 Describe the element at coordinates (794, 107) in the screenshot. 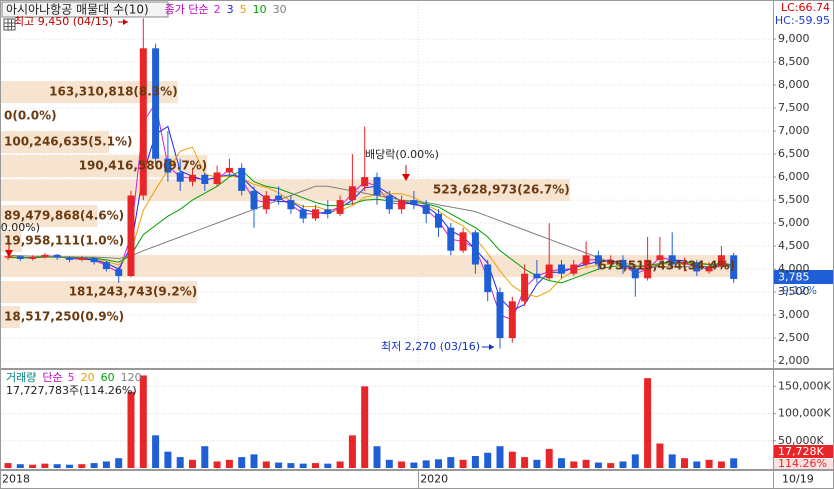

I see `y-tick-label: 7,500` at that location.